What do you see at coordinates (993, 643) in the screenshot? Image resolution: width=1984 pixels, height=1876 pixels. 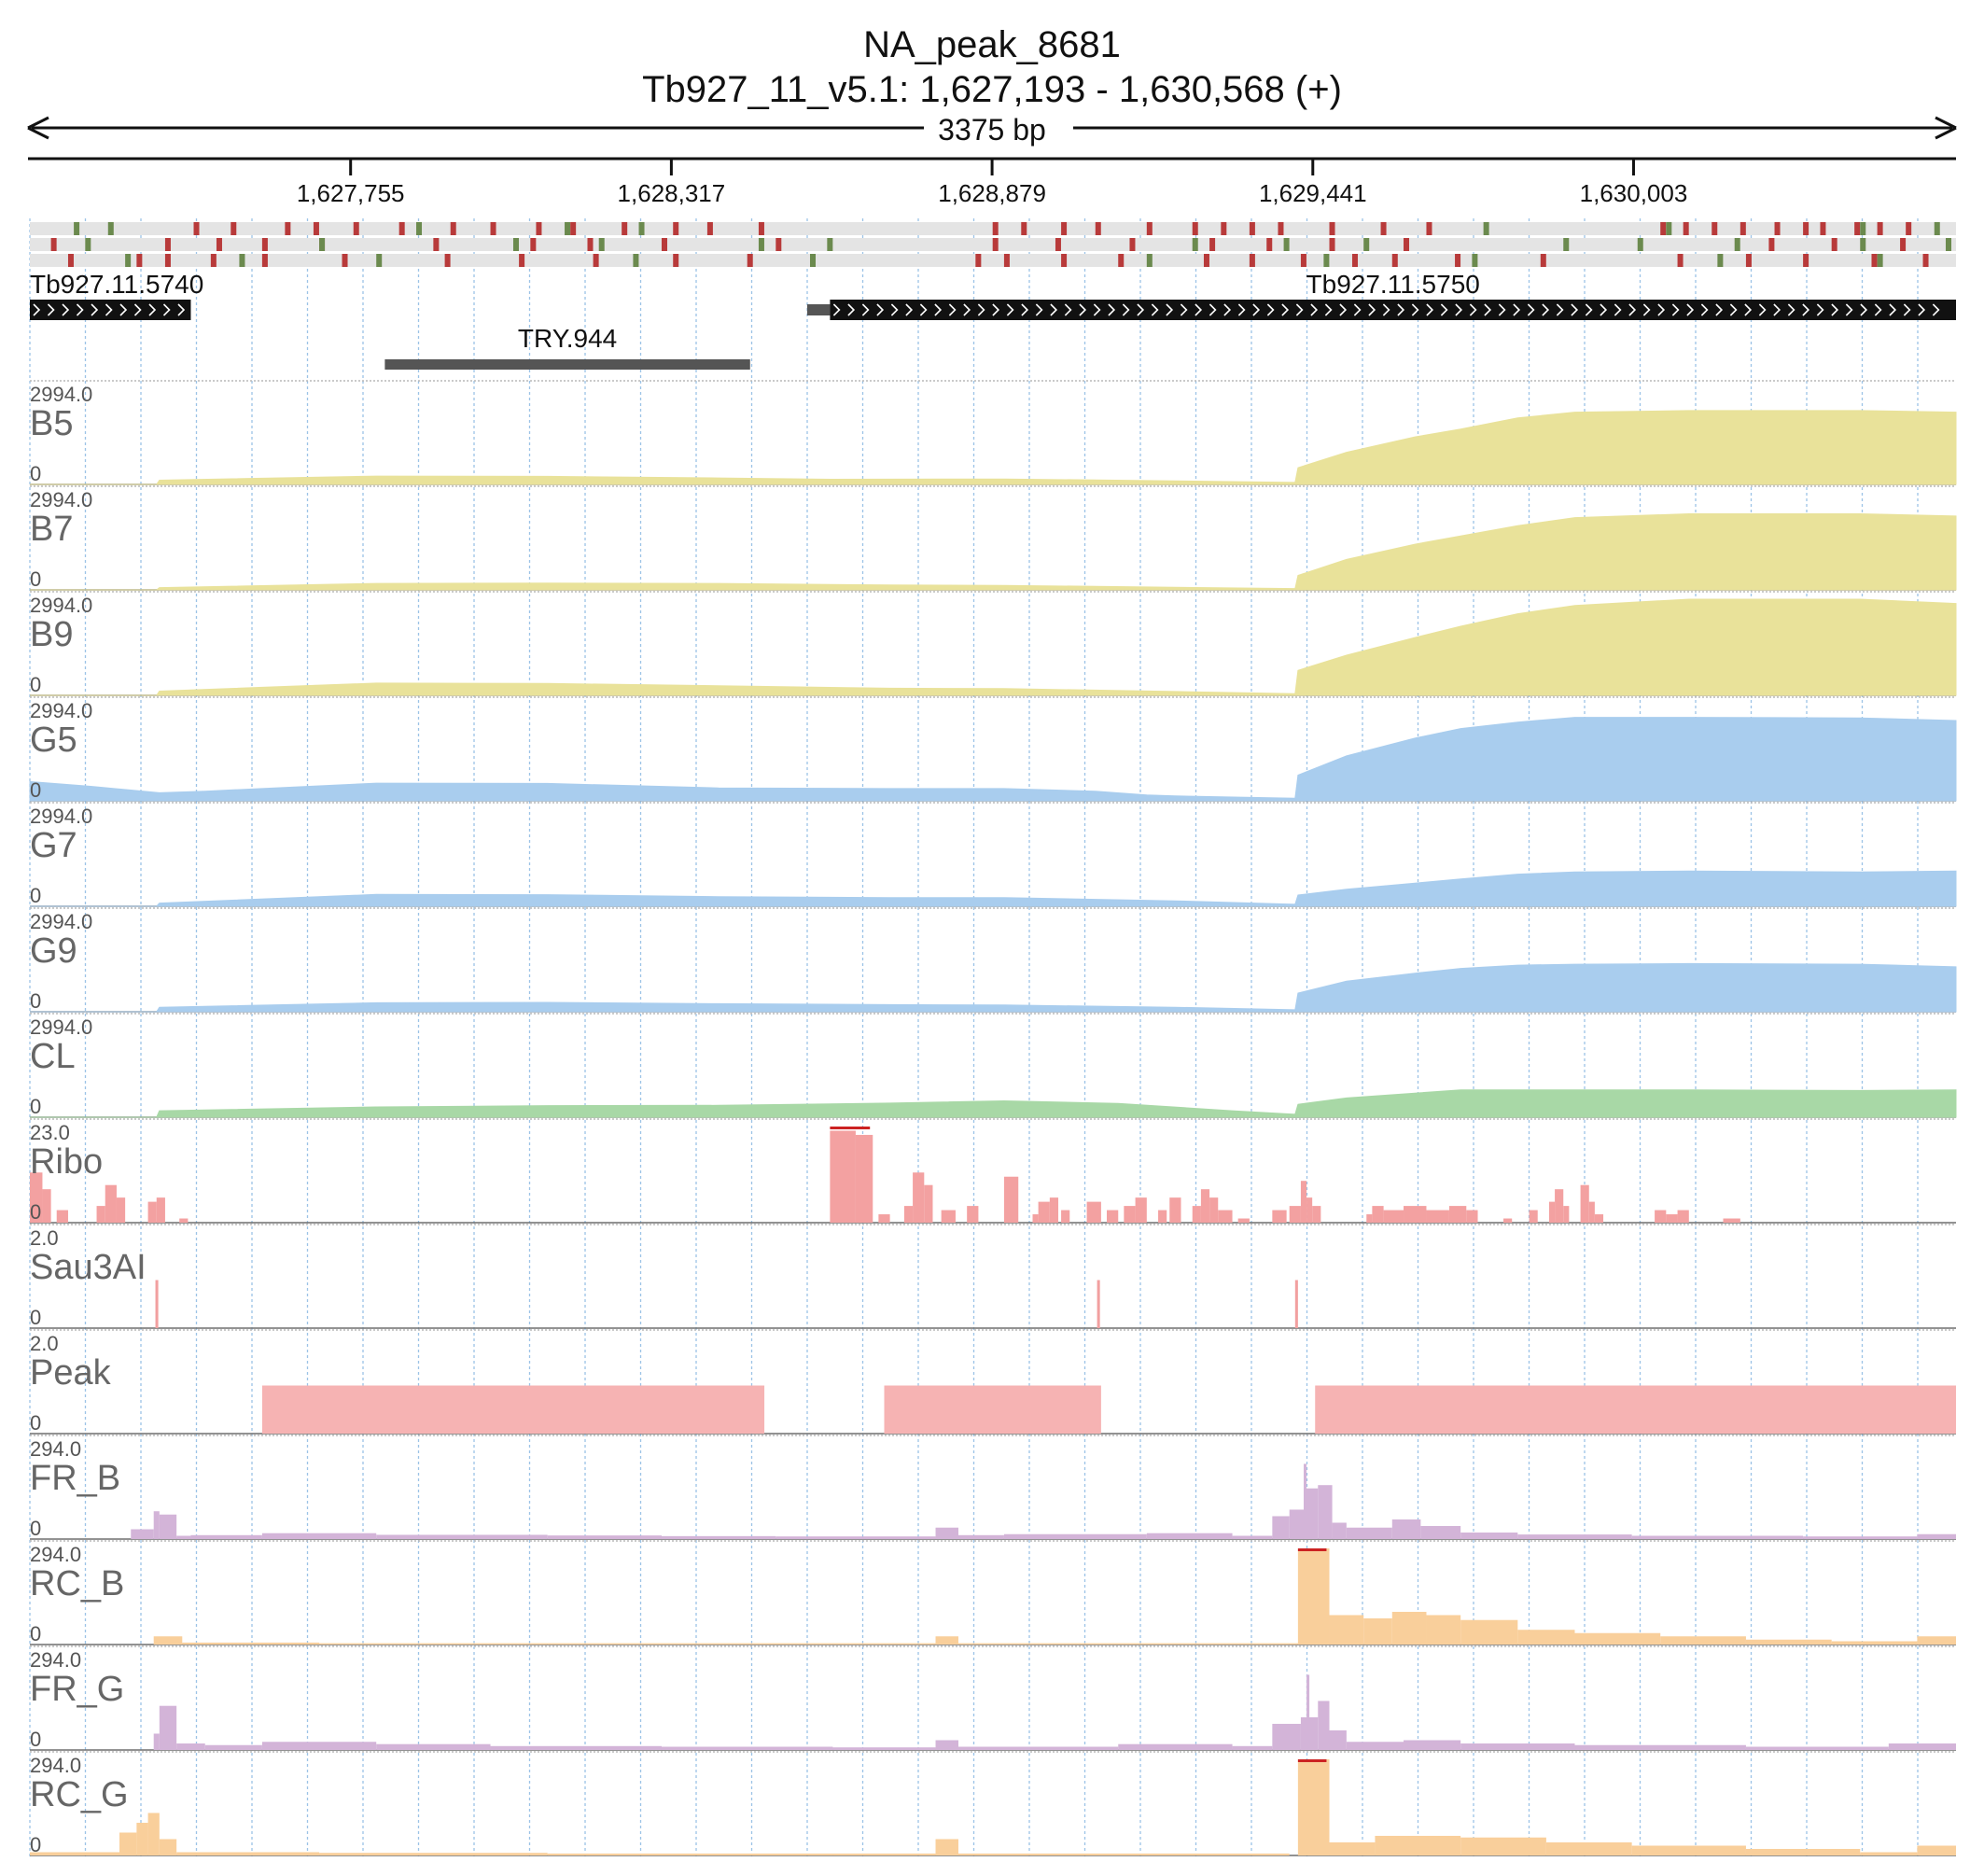 I see `track-b9: 2994.0B9 0` at bounding box center [993, 643].